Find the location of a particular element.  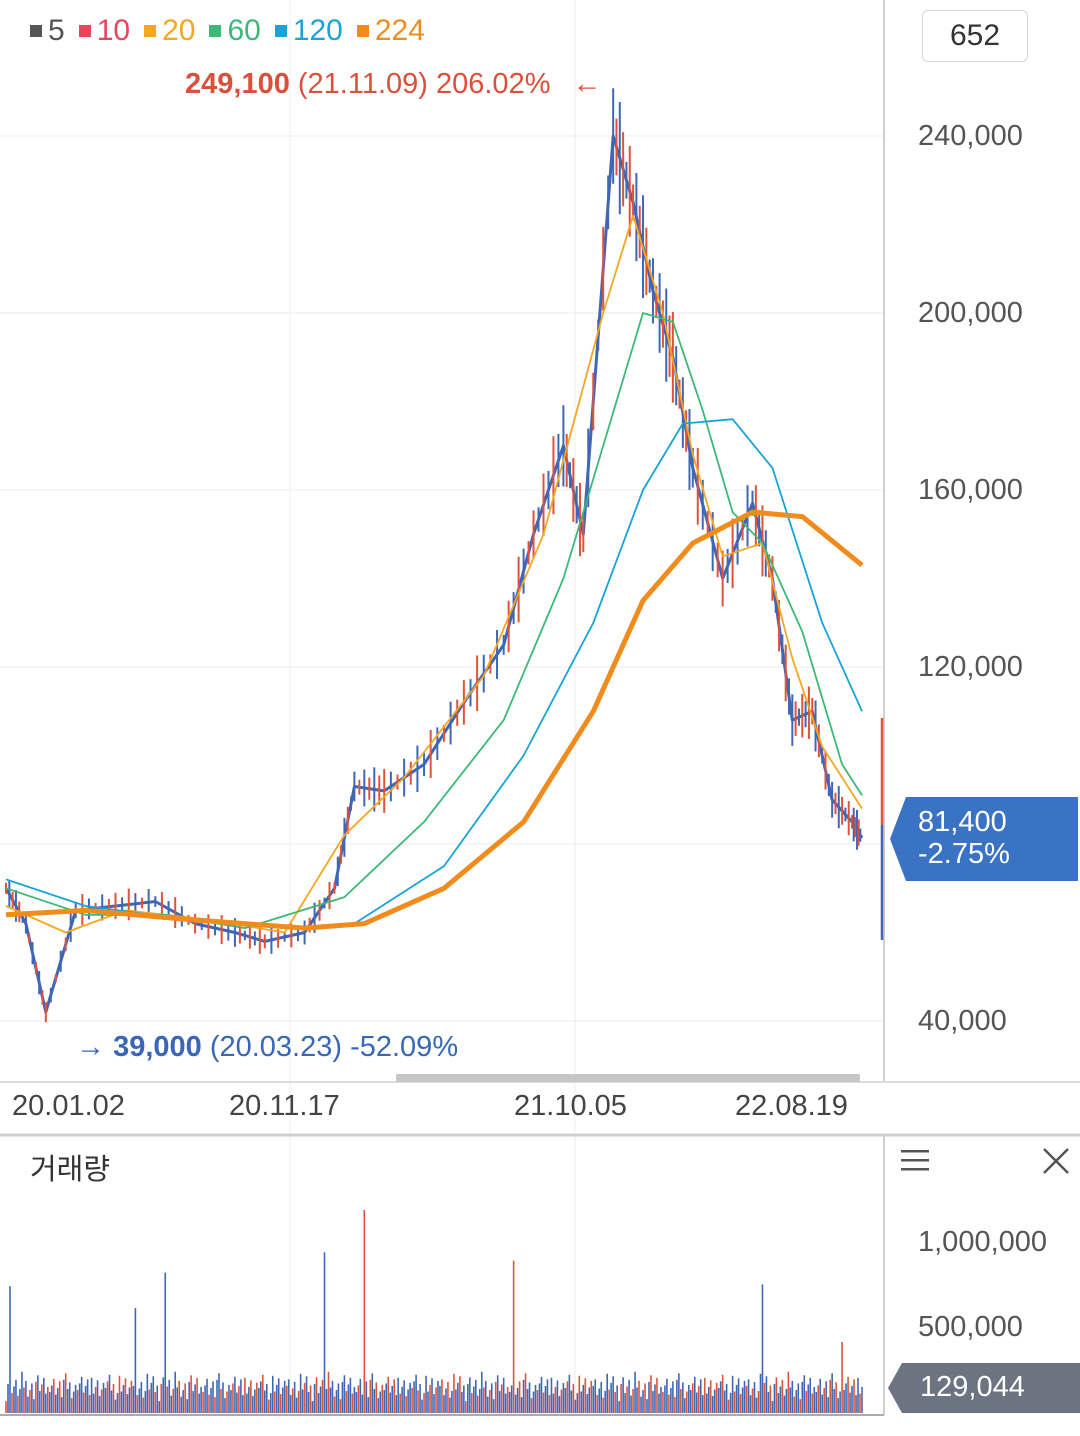

high-annotation: 249,100 (21.11.09) 206.02% ← is located at coordinates (393, 84).